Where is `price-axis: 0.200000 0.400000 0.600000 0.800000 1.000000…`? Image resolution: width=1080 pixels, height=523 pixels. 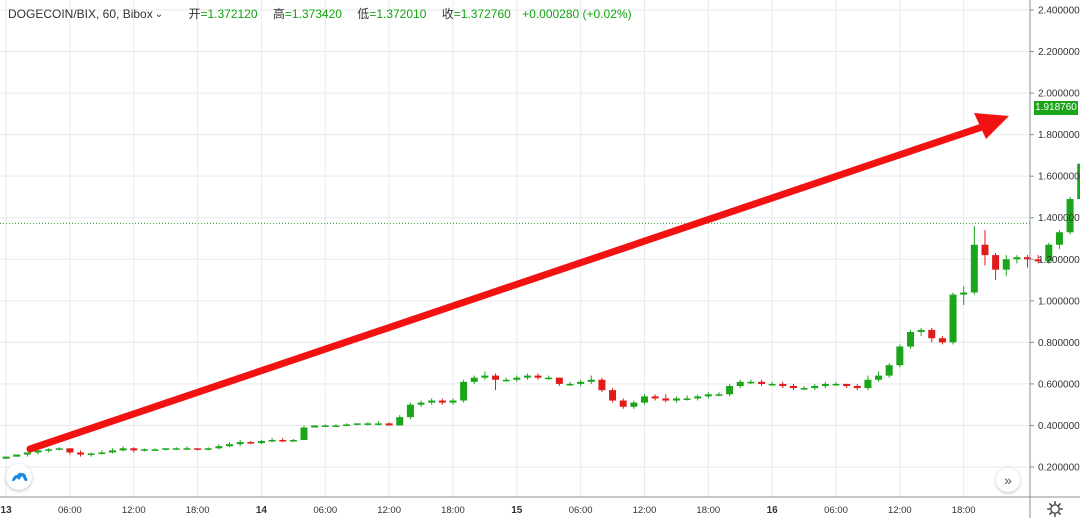
price-axis: 0.200000 0.400000 0.600000 0.800000 1.000000… is located at coordinates (1055, 240).